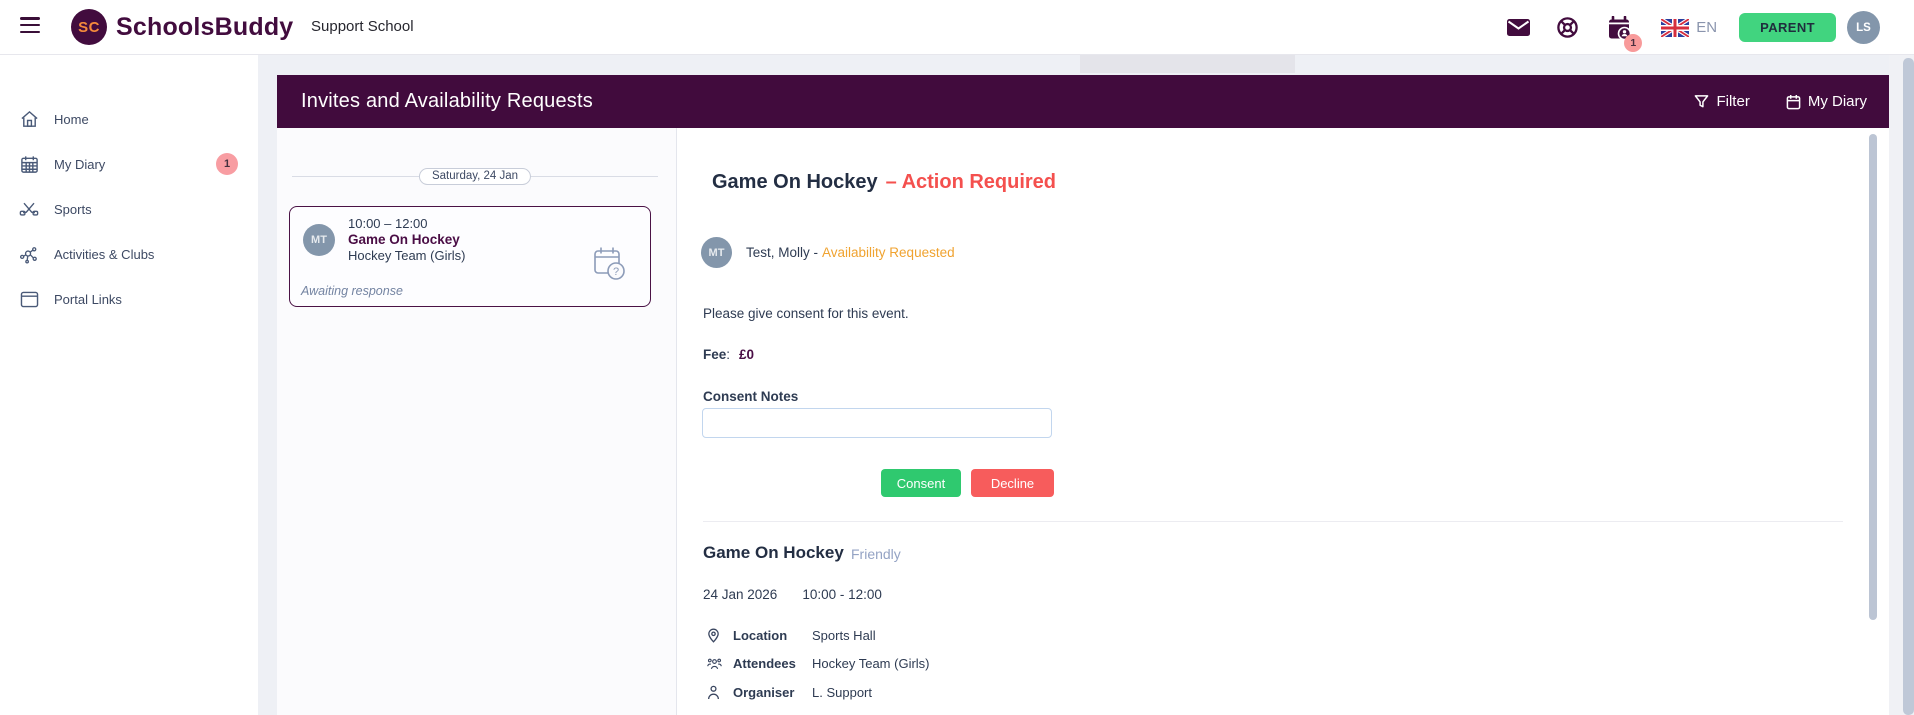 Image resolution: width=1914 pixels, height=715 pixels. Describe the element at coordinates (29, 300) in the screenshot. I see `portal-window-icon` at that location.